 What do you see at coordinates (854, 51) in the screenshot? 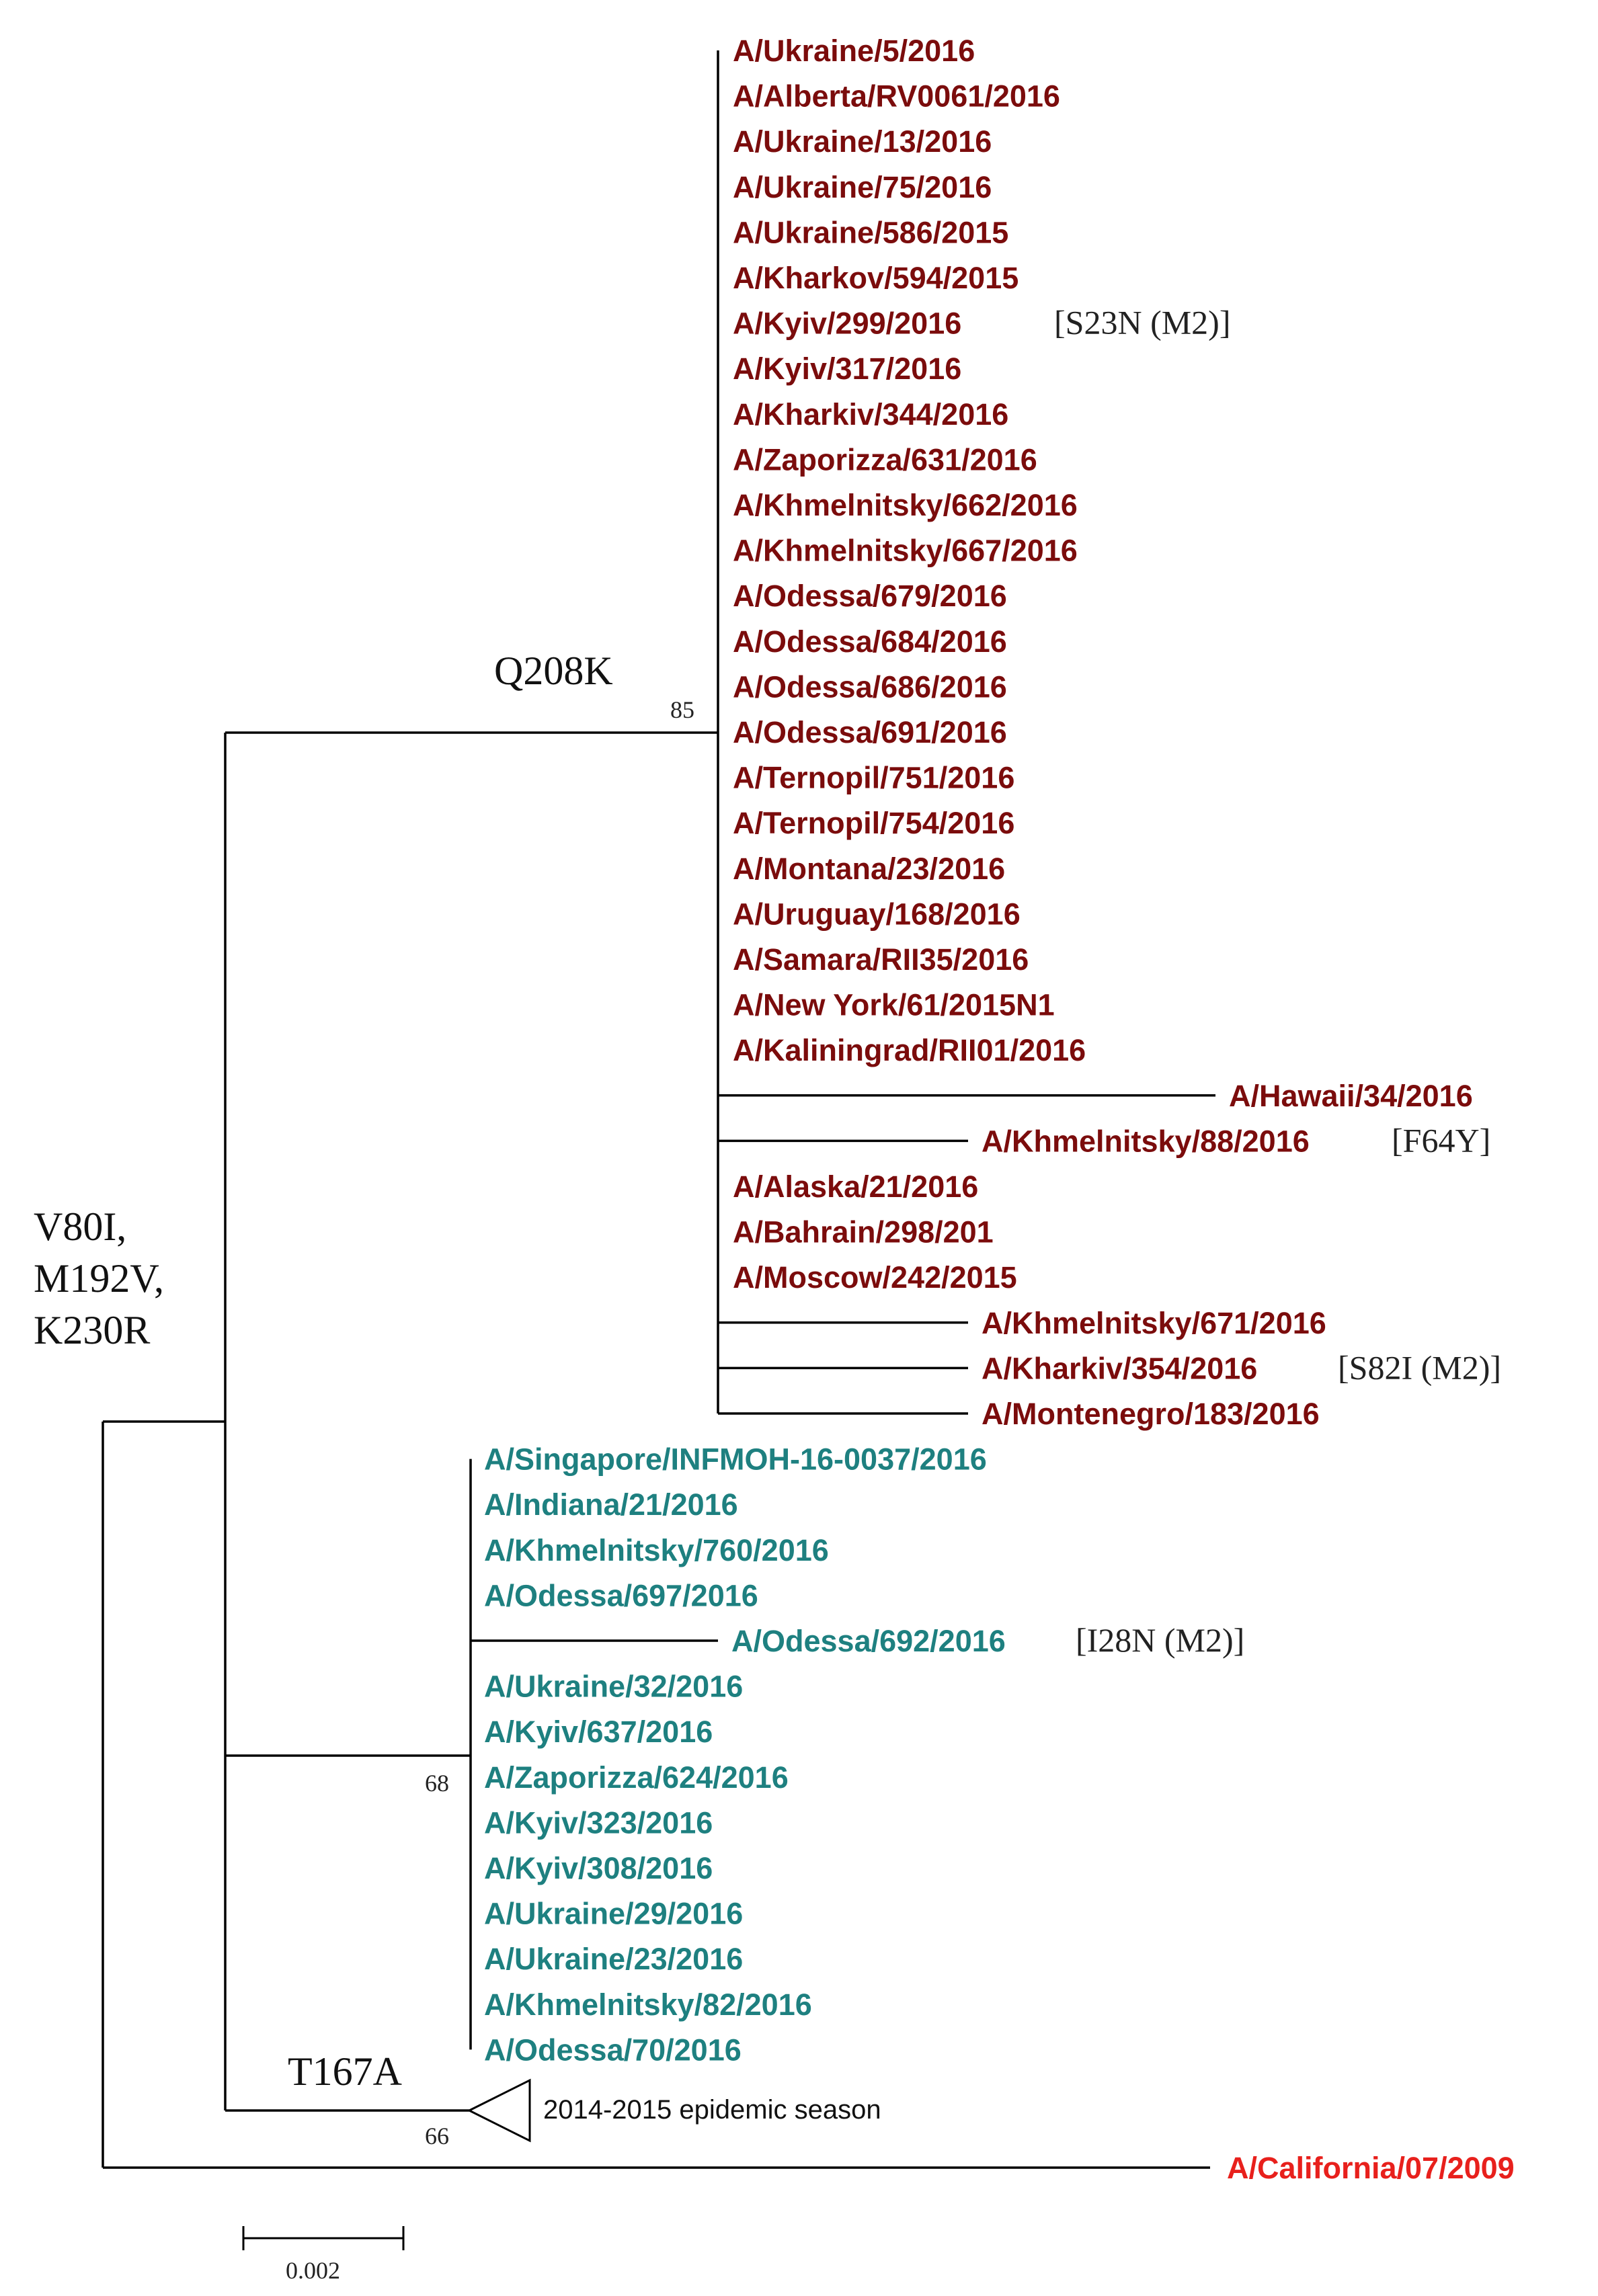
I see `taxon-label: A/Ukraine/5/2016` at bounding box center [854, 51].